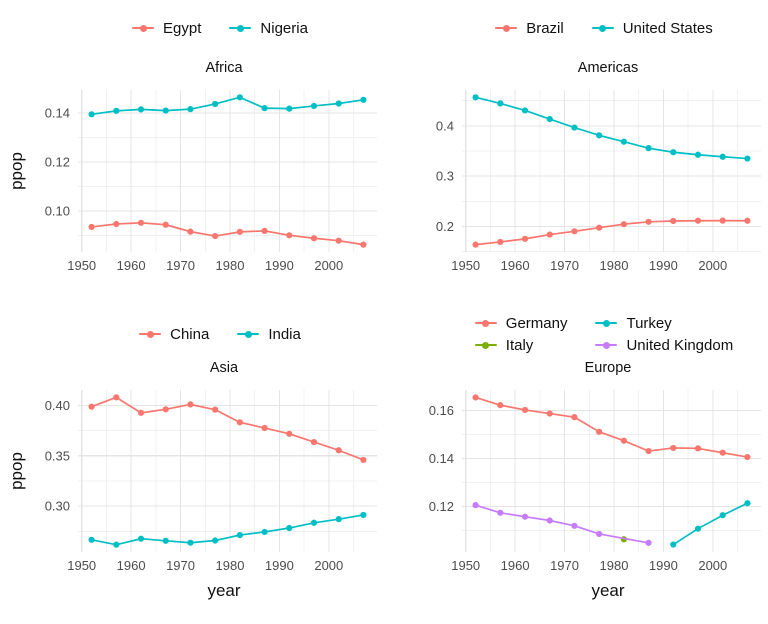 Image resolution: width=768 pixels, height=624 pixels. What do you see at coordinates (562, 524) in the screenshot?
I see `series-united-kingdom` at bounding box center [562, 524].